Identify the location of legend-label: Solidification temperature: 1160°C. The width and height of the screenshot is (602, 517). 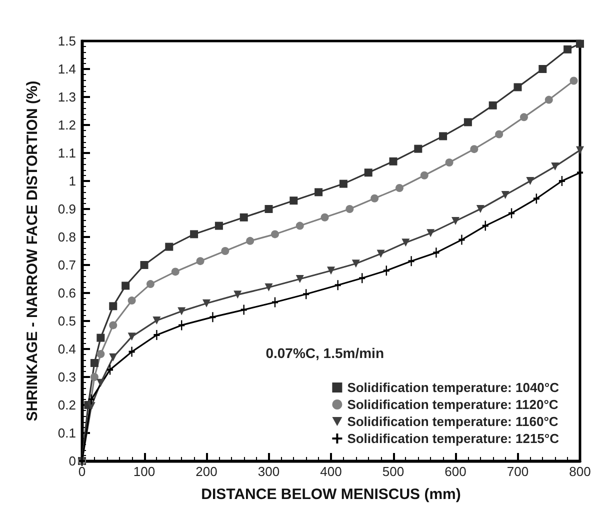
(453, 421).